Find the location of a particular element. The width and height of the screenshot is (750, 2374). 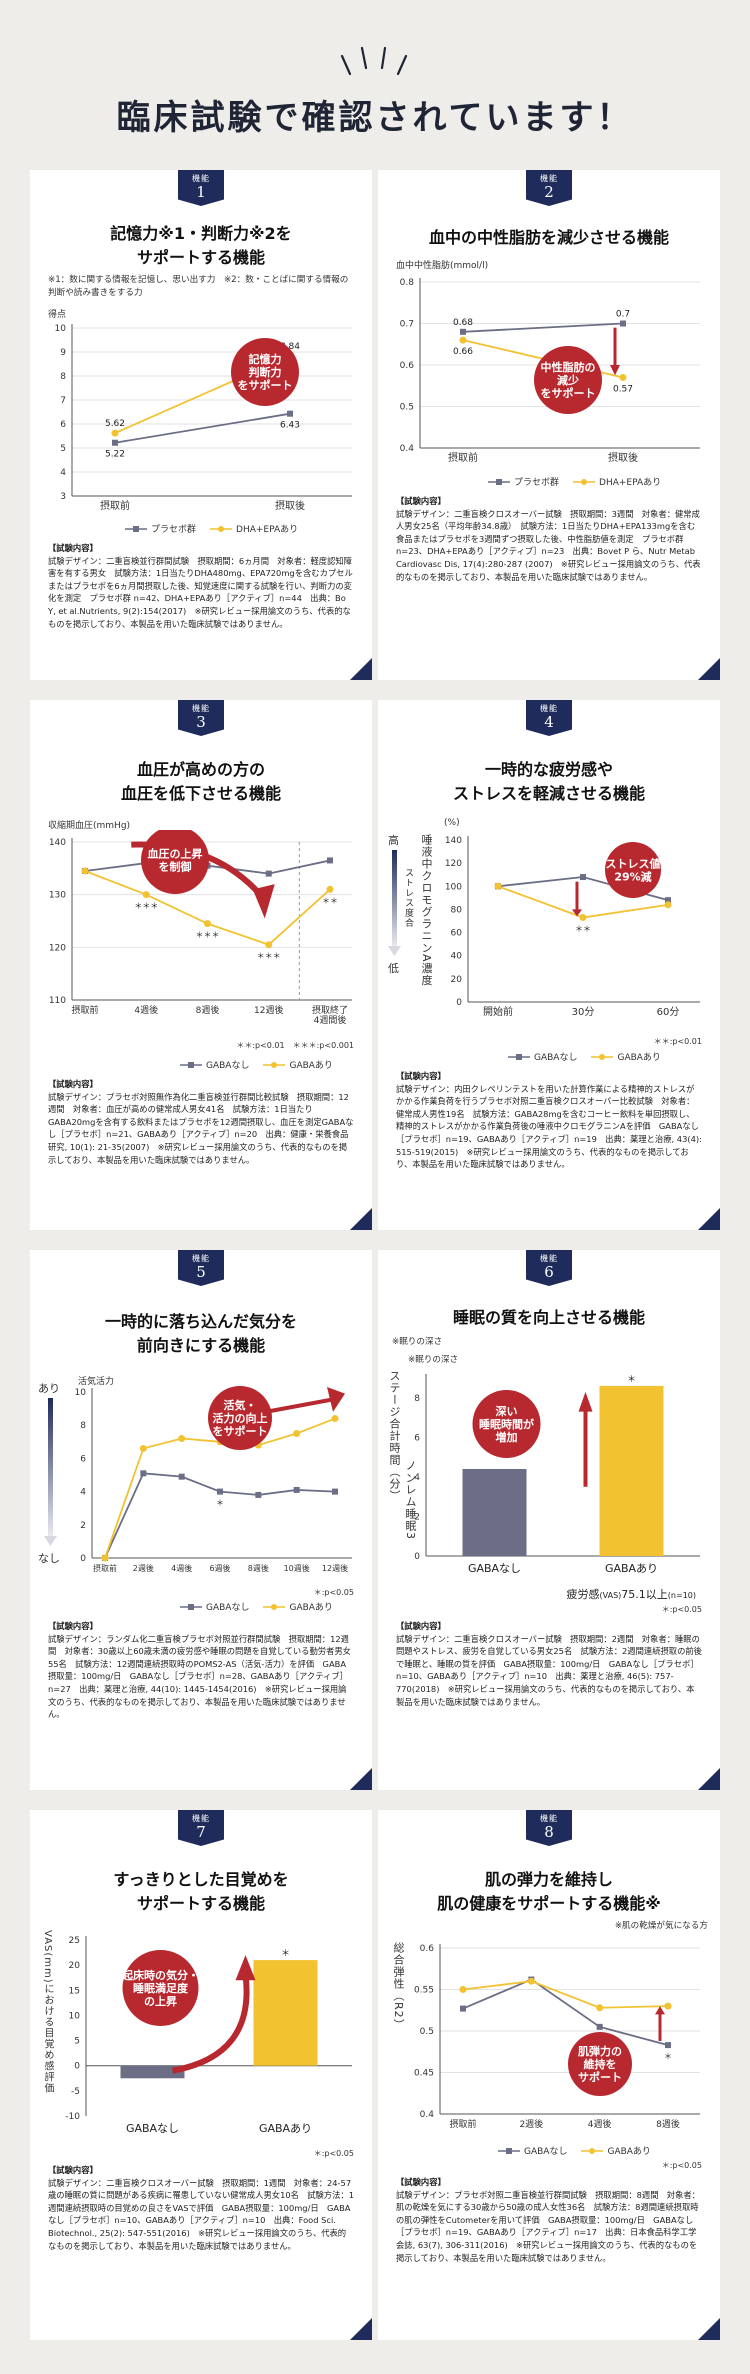

significance-note: ＊＊:p<0.01 ＊＊＊:p<0.001 is located at coordinates (295, 1045).